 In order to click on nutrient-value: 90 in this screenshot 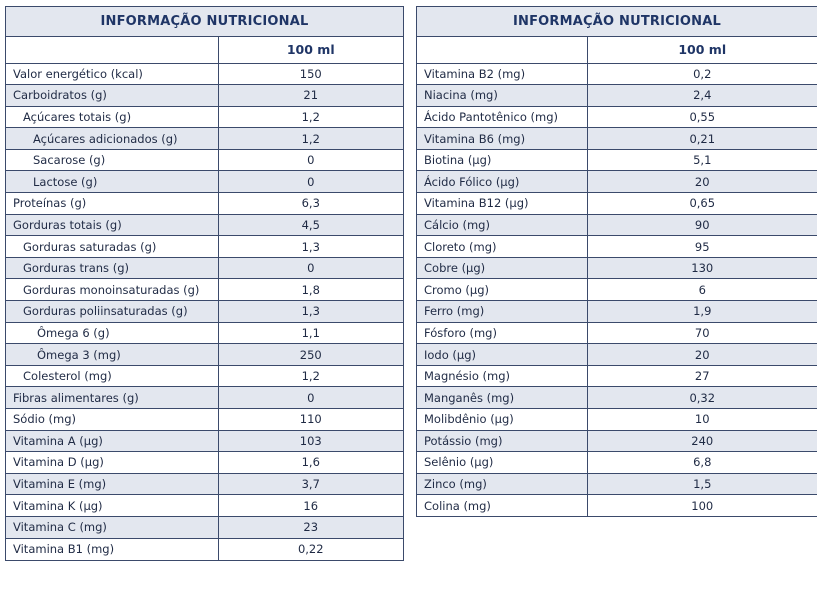, I will do `click(702, 225)`.